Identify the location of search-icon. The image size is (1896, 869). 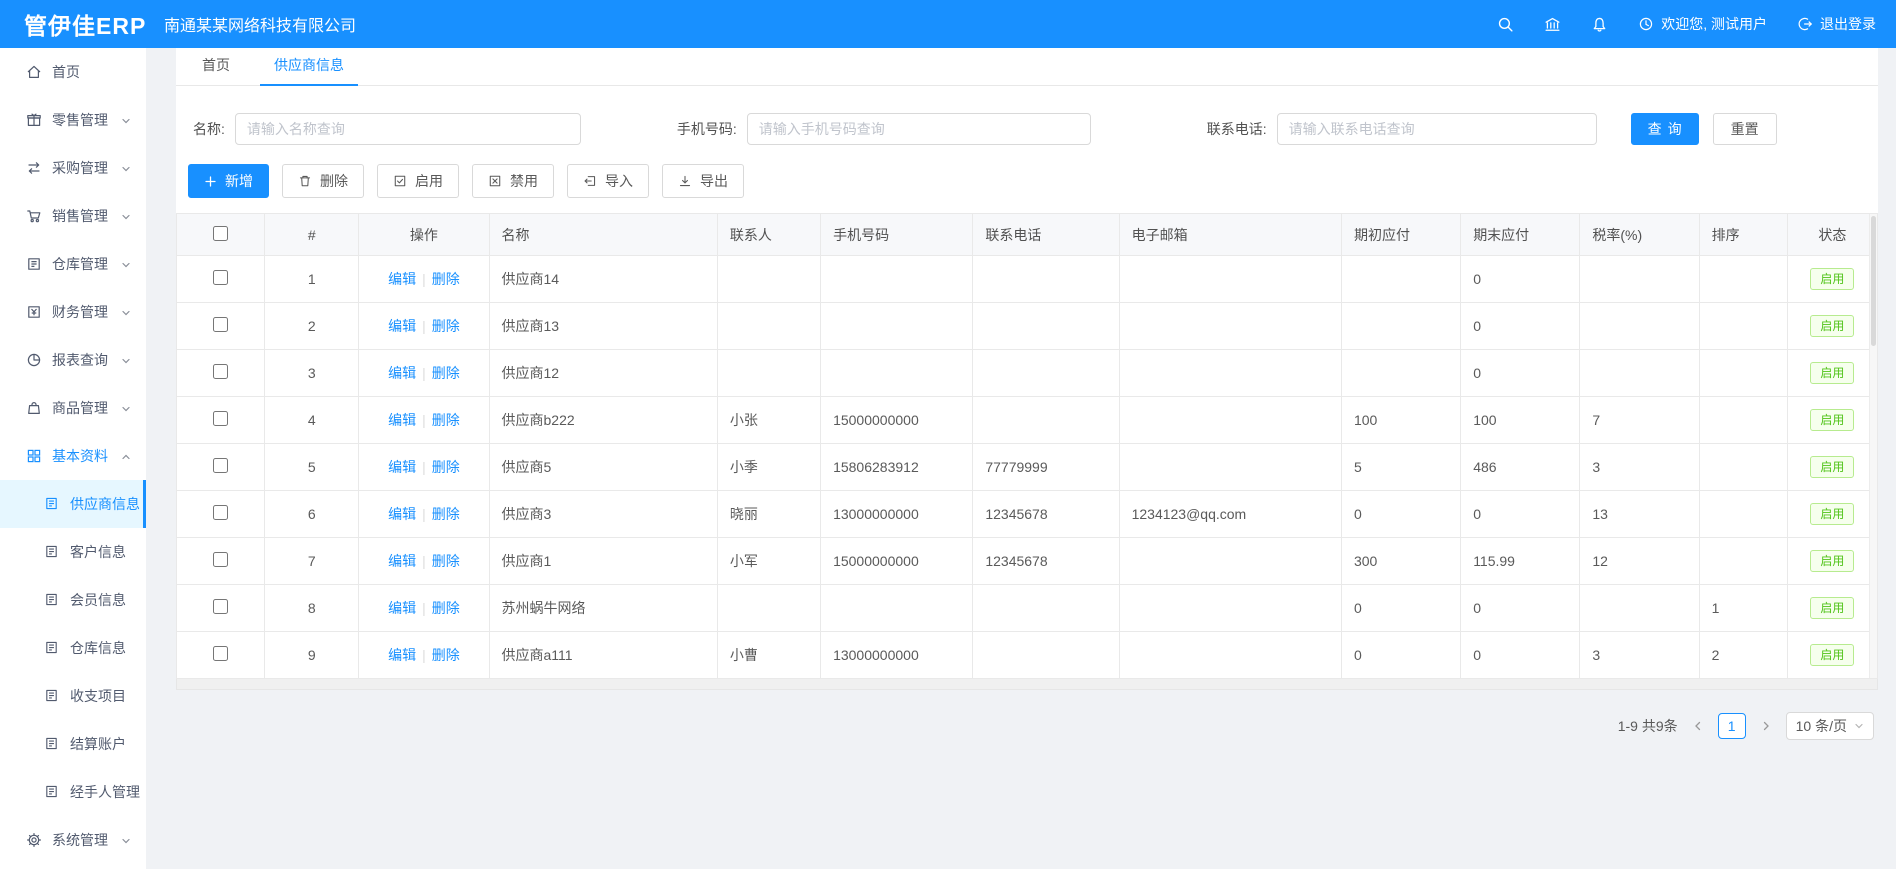
(1505, 24).